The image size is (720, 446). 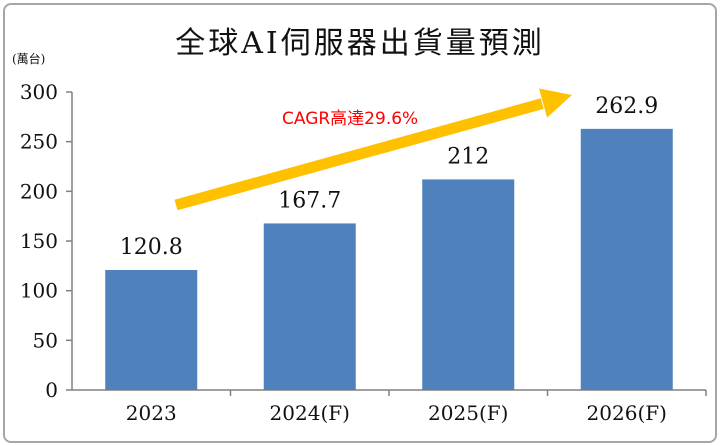 I want to click on chart-title: 全球AI伺服器出貨量預測, so click(x=360, y=43).